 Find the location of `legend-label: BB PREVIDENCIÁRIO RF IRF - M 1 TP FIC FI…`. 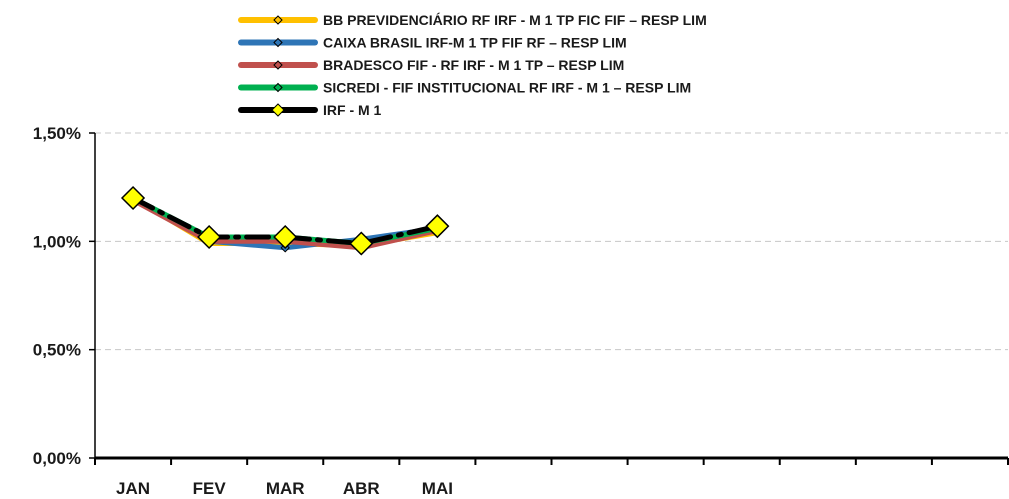

legend-label: BB PREVIDENCIÁRIO RF IRF - M 1 TP FIC FI… is located at coordinates (515, 20).